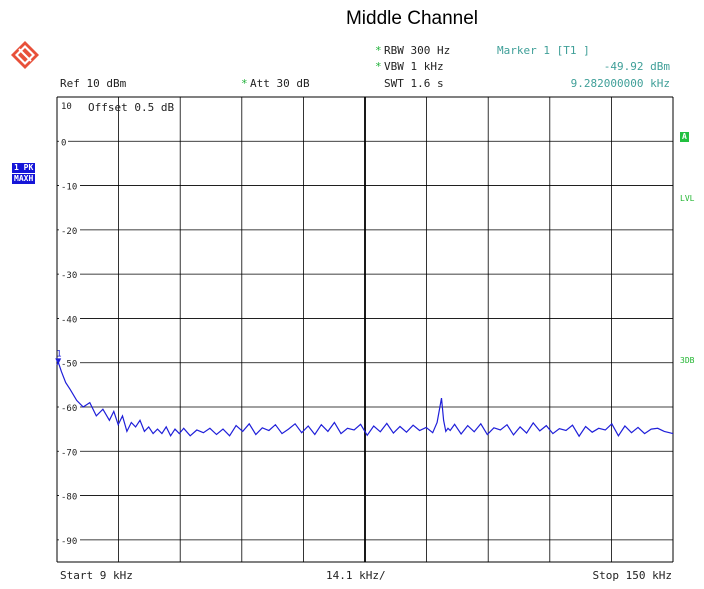 Image resolution: width=704 pixels, height=589 pixels. I want to click on ref-level: Ref 10 dBm, so click(93, 83).